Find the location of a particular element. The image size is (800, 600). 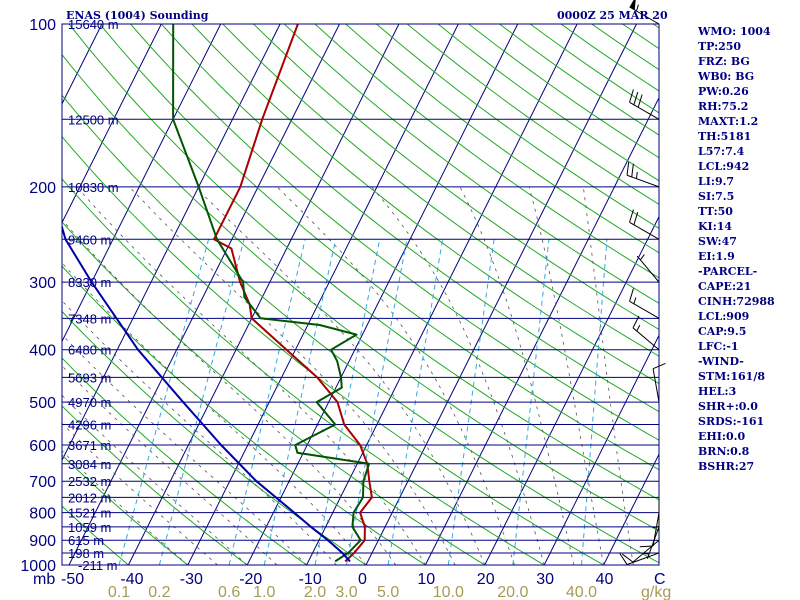

temperature-tick-label: 30 is located at coordinates (545, 579).